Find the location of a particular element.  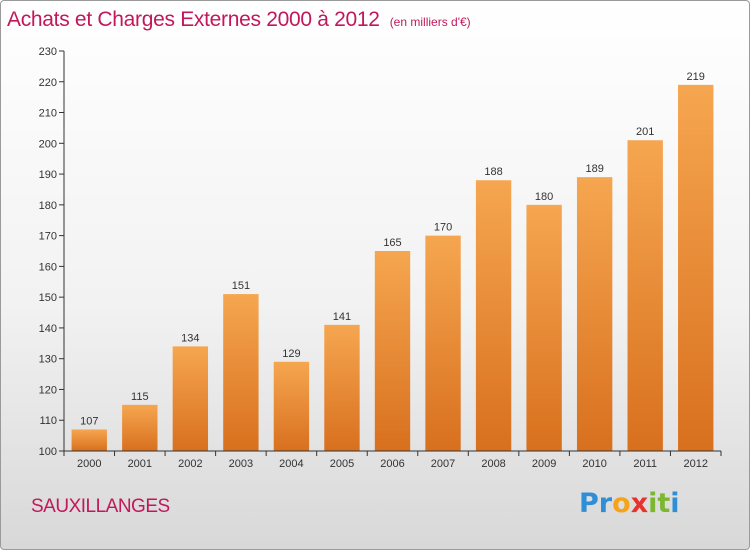

value-label-2000: 107 is located at coordinates (89, 421).